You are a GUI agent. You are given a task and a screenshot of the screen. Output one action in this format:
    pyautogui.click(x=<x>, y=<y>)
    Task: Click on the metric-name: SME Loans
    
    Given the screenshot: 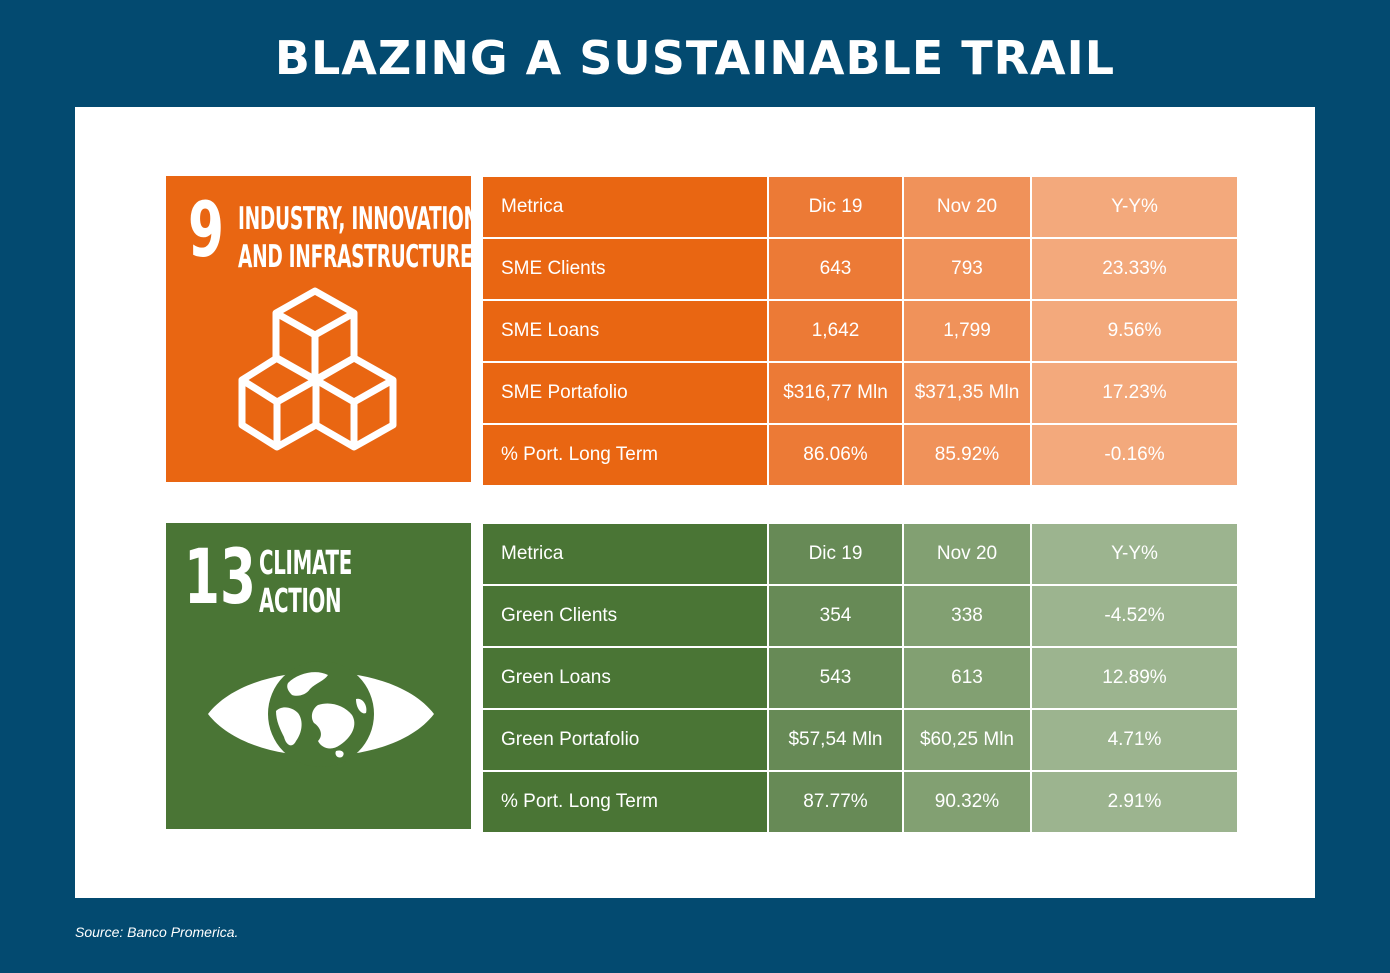 What is the action you would take?
    pyautogui.click(x=625, y=331)
    